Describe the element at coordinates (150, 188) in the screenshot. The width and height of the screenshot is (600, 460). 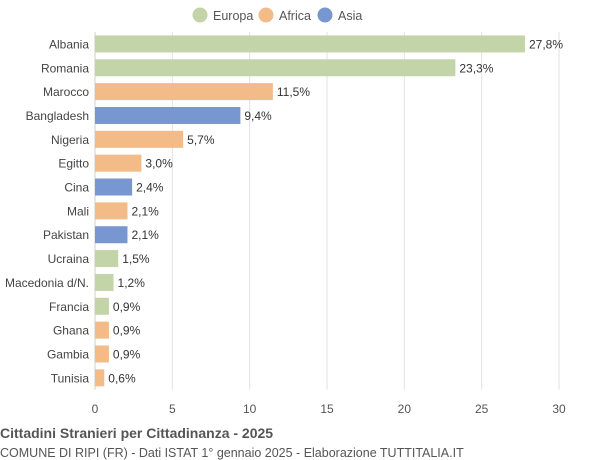
I see `value-label: 2,4%` at that location.